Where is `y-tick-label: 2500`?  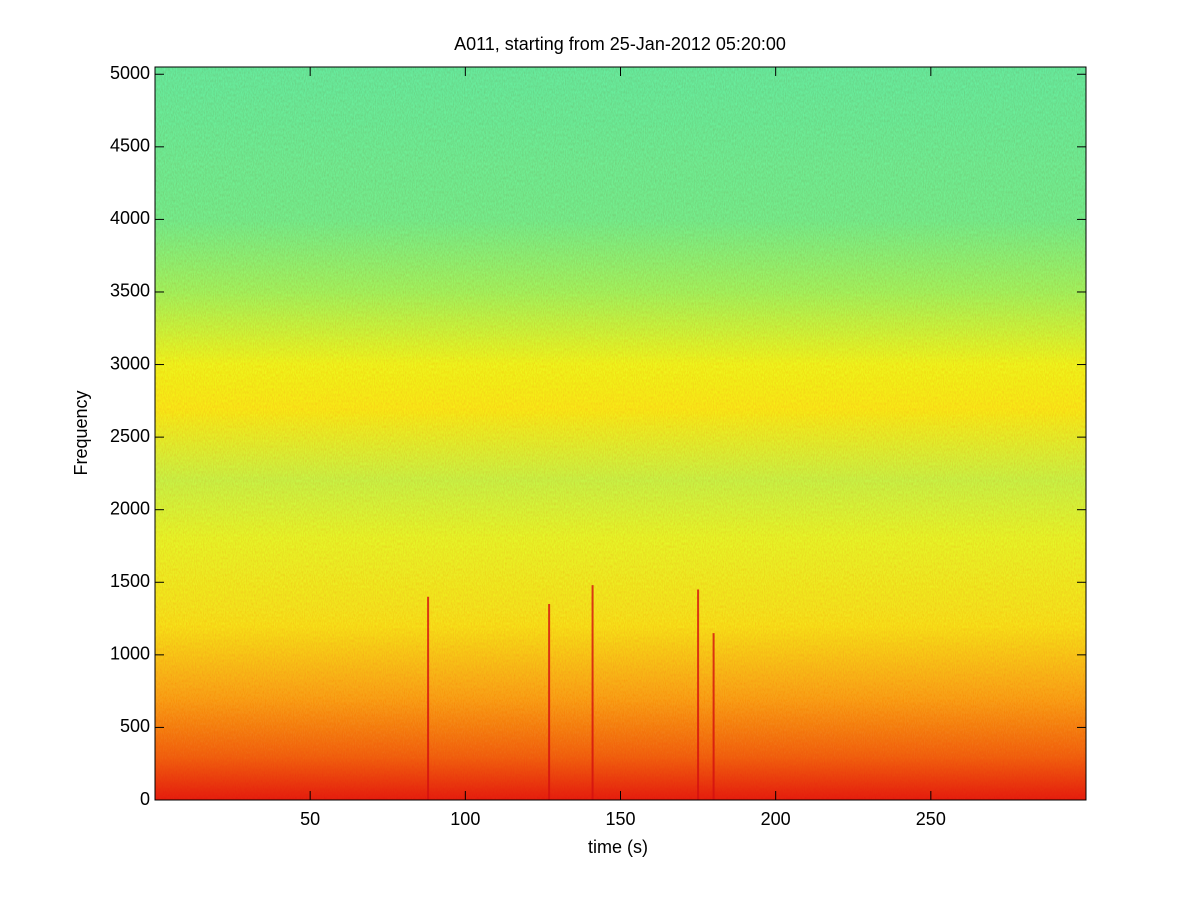 y-tick-label: 2500 is located at coordinates (130, 436).